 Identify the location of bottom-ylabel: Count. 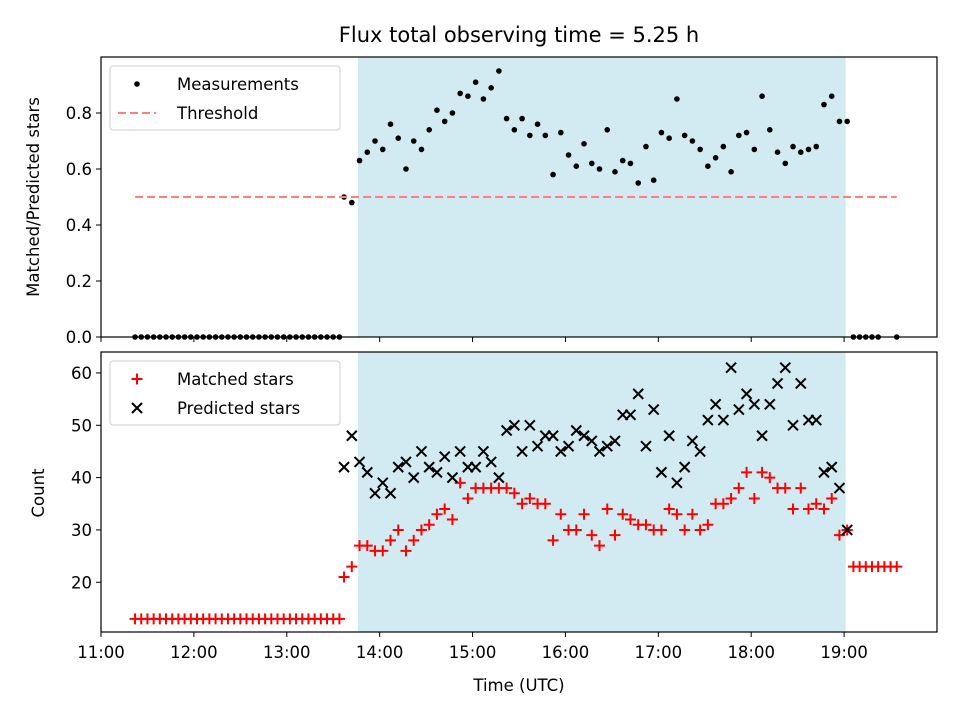
(38, 493).